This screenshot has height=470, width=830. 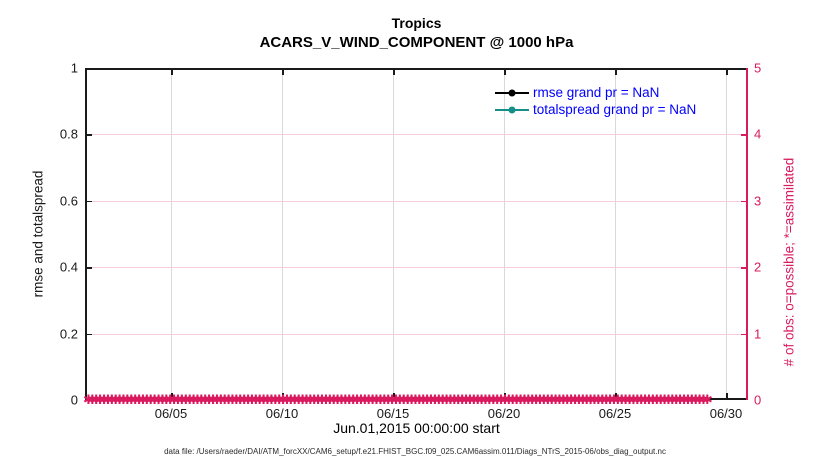 What do you see at coordinates (282, 234) in the screenshot?
I see `vertical-gridline-06/10` at bounding box center [282, 234].